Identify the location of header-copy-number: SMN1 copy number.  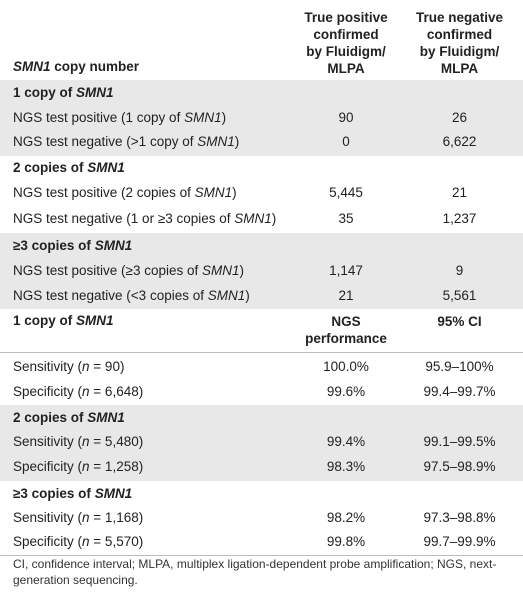
(76, 66).